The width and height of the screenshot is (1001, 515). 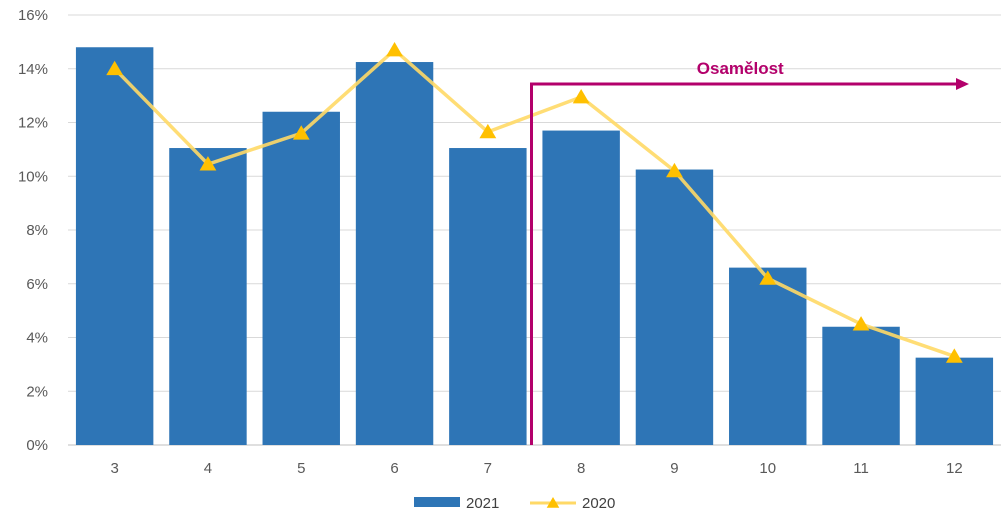 I want to click on x-tick-label: 8, so click(x=581, y=468).